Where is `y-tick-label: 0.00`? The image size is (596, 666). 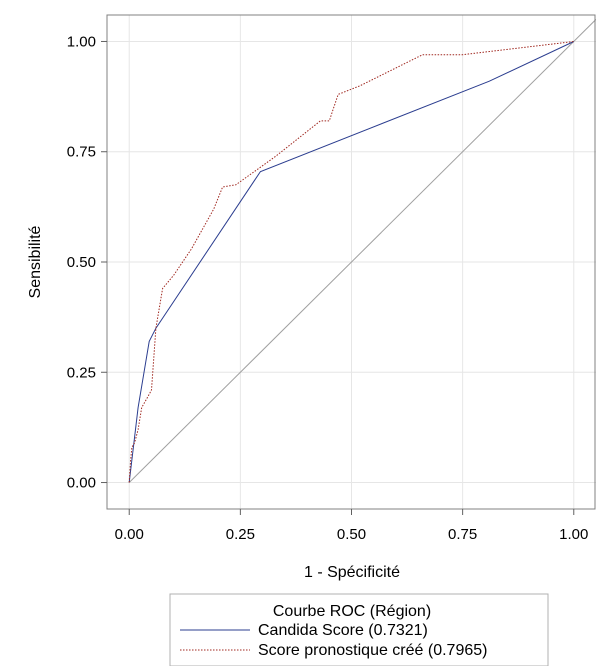 y-tick-label: 0.00 is located at coordinates (81, 483).